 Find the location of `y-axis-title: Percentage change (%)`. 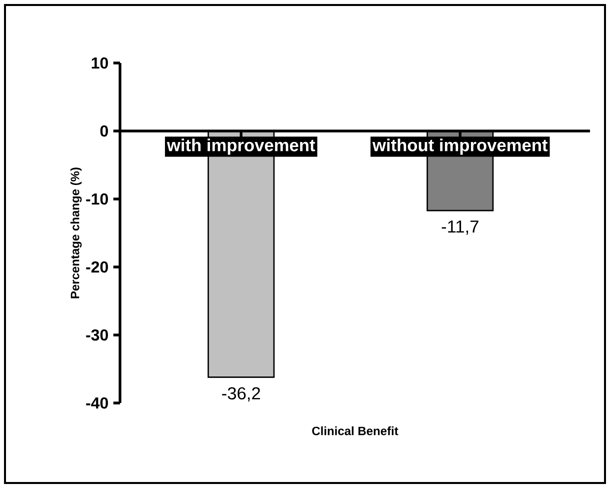

y-axis-title: Percentage change (%) is located at coordinates (76, 233).